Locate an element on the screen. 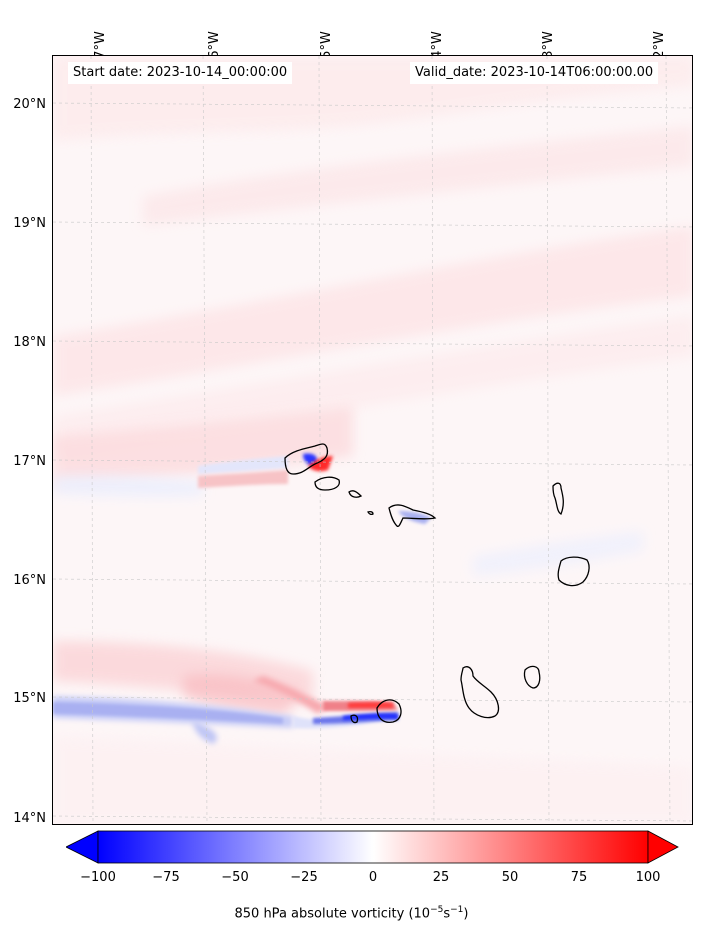  colorbar-gradient is located at coordinates (373, 847).